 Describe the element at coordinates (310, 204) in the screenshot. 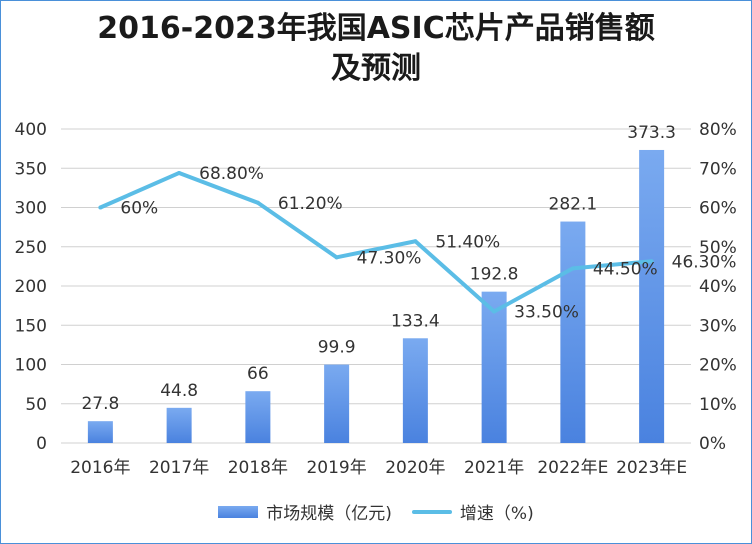

I see `line-value-label: 61.20%` at that location.